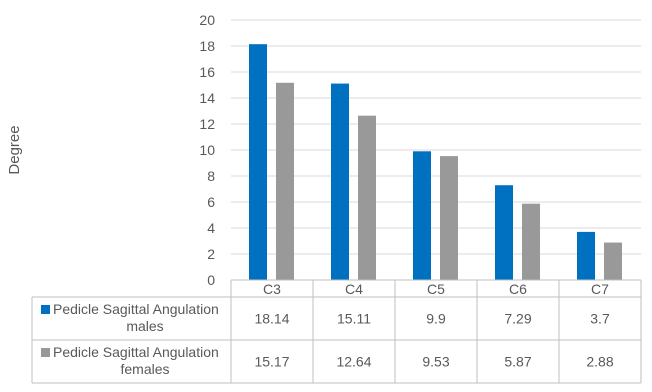  Describe the element at coordinates (136, 309) in the screenshot. I see `legend-label-series1-line1: Pedicle Sagittal Angulation` at that location.